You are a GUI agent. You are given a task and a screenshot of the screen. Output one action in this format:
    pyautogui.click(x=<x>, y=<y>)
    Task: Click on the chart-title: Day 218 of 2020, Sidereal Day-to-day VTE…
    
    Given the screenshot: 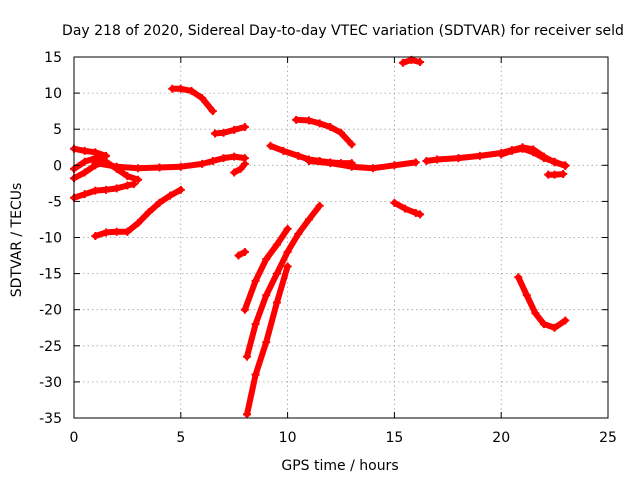 What is the action you would take?
    pyautogui.click(x=343, y=31)
    